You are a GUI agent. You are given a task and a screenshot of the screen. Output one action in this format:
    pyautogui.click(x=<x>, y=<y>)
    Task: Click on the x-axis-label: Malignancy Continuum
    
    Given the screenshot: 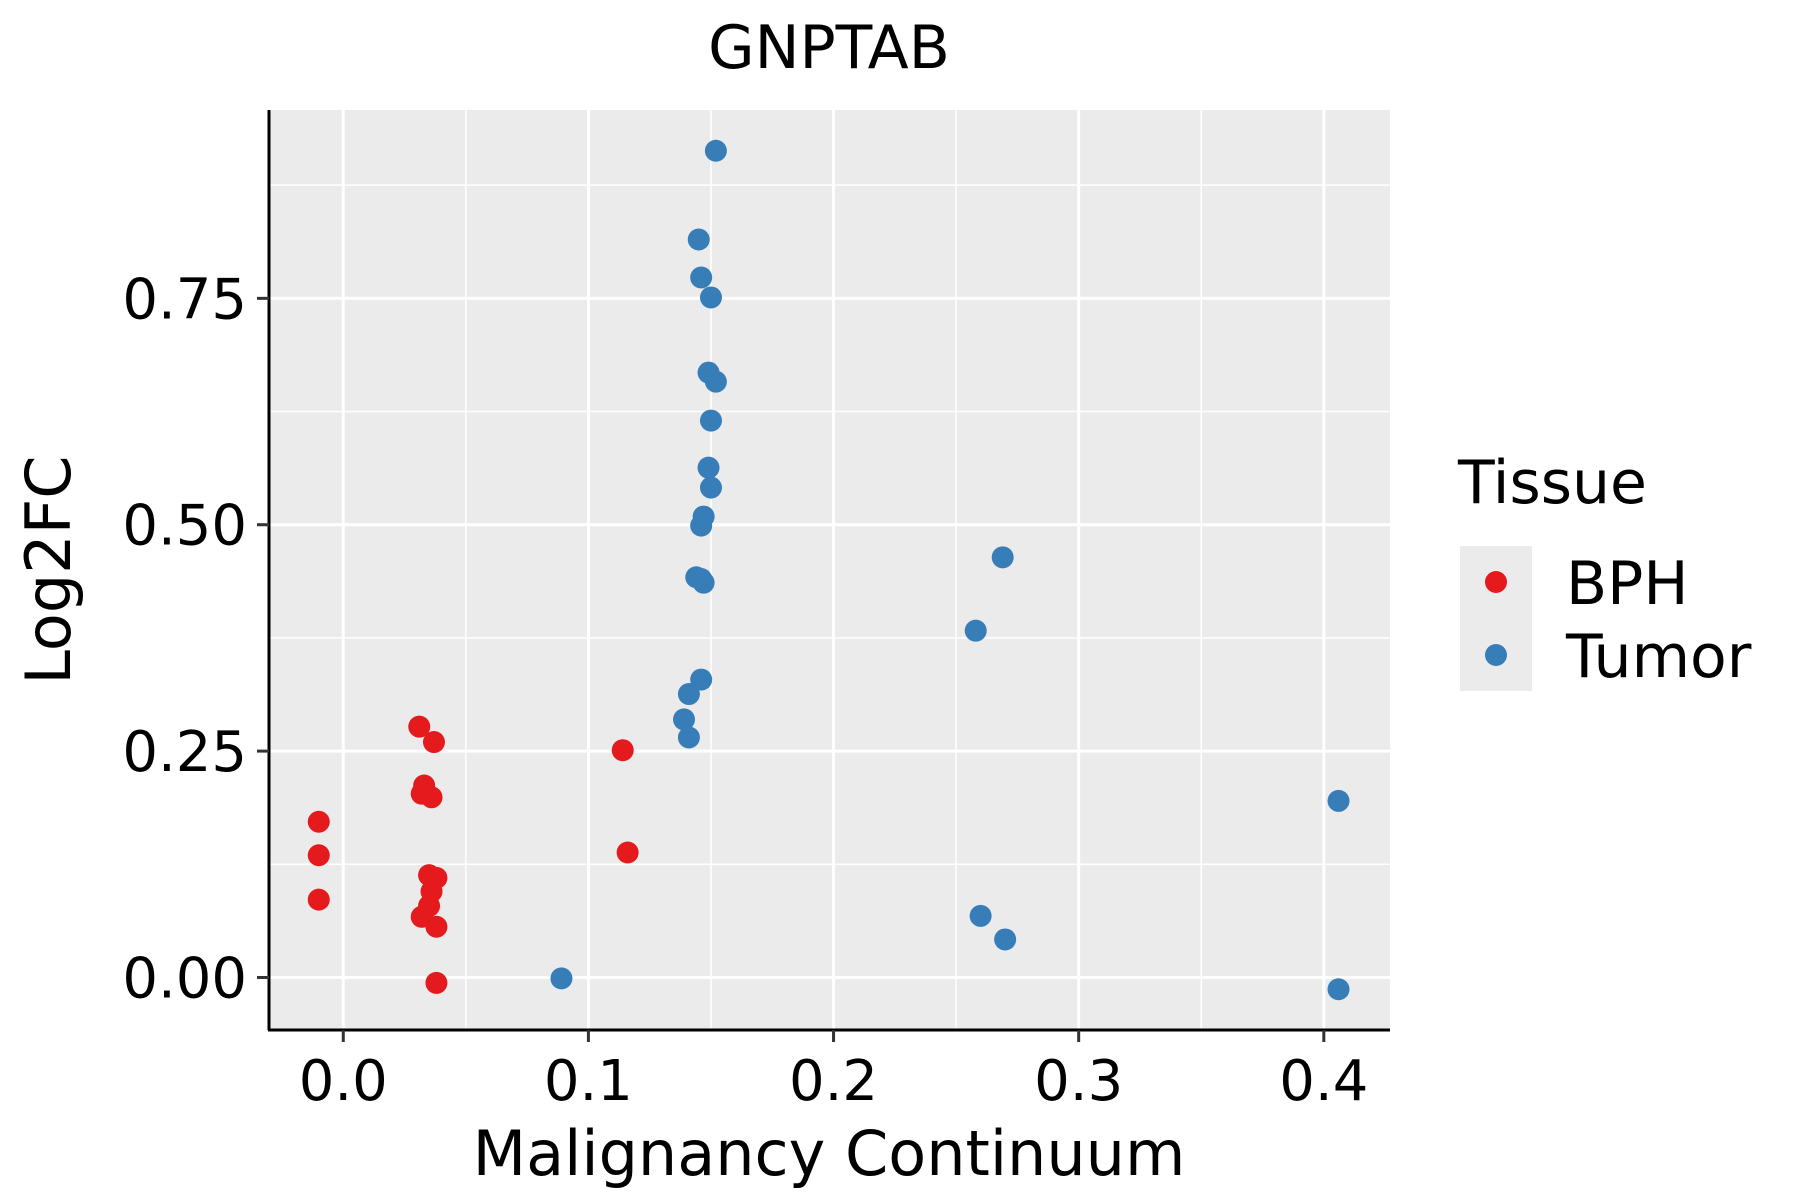 What is the action you would take?
    pyautogui.click(x=829, y=1153)
    